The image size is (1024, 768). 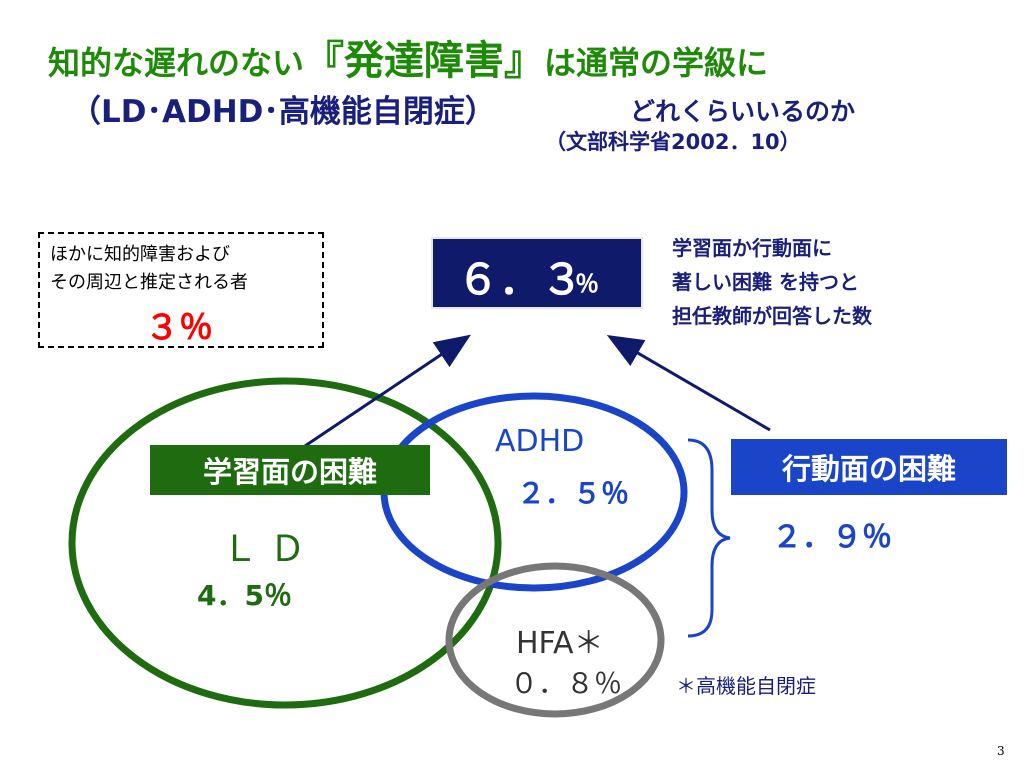 I want to click on hfa-value: ０．８％, so click(x=566, y=683).